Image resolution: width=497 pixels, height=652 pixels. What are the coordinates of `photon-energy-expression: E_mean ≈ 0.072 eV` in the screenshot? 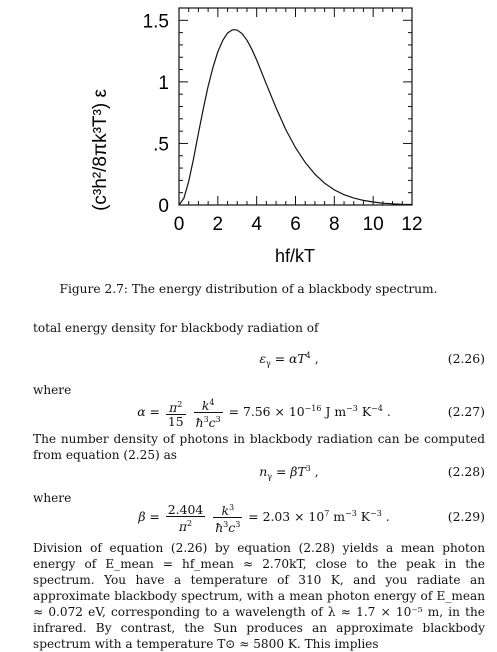 It's located at (259, 604).